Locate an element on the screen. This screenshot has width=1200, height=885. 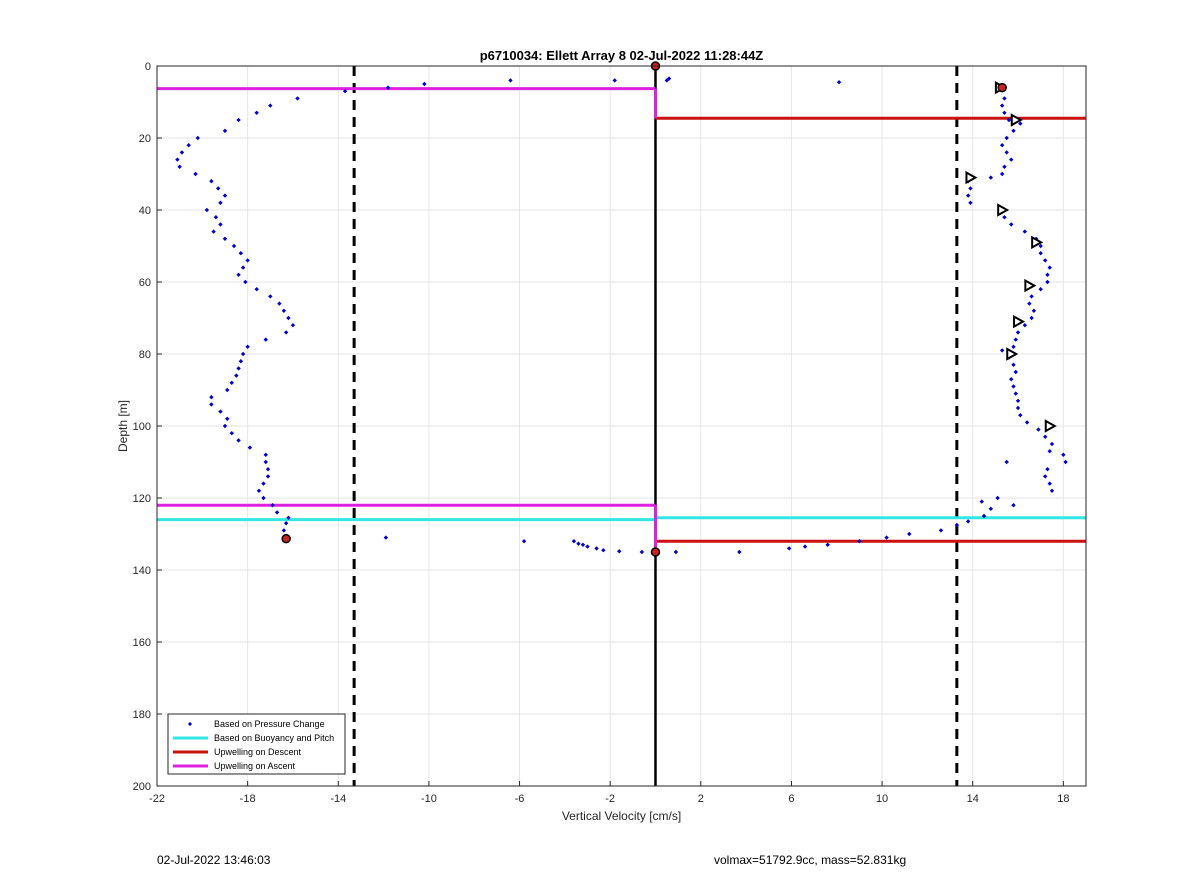
legend-label: Based on Buoyancy and Pitch is located at coordinates (274, 738).